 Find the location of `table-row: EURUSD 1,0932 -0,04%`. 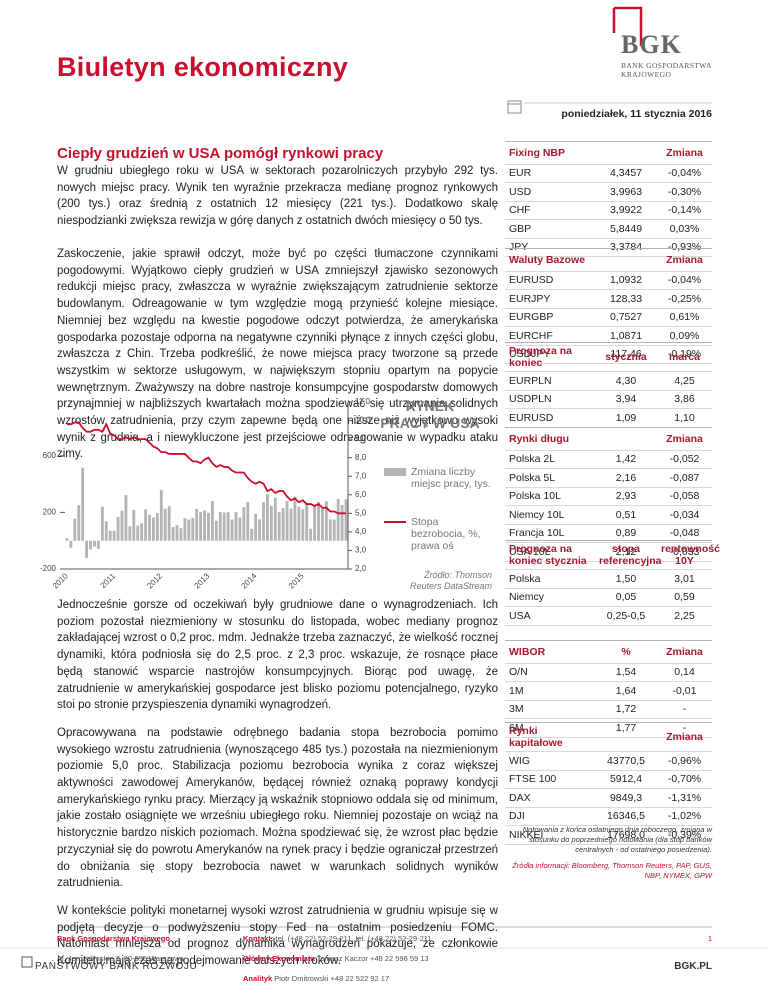

table-row: EURUSD 1,0932 -0,04% is located at coordinates (608, 281).